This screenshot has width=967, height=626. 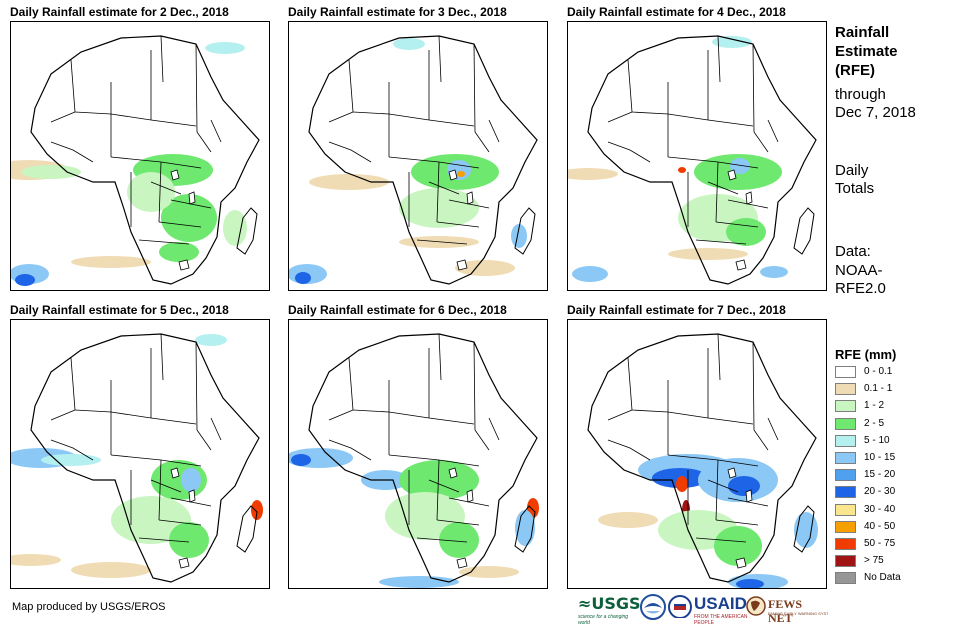 I want to click on through-label: through, so click(x=860, y=94).